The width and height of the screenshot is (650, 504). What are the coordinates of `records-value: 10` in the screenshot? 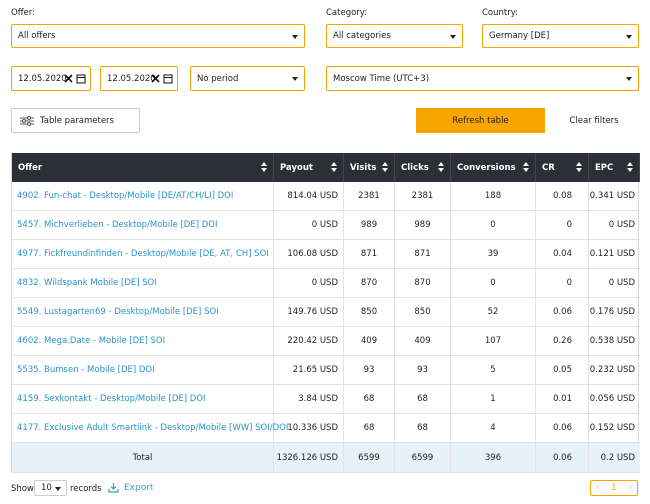 It's located at (46, 488).